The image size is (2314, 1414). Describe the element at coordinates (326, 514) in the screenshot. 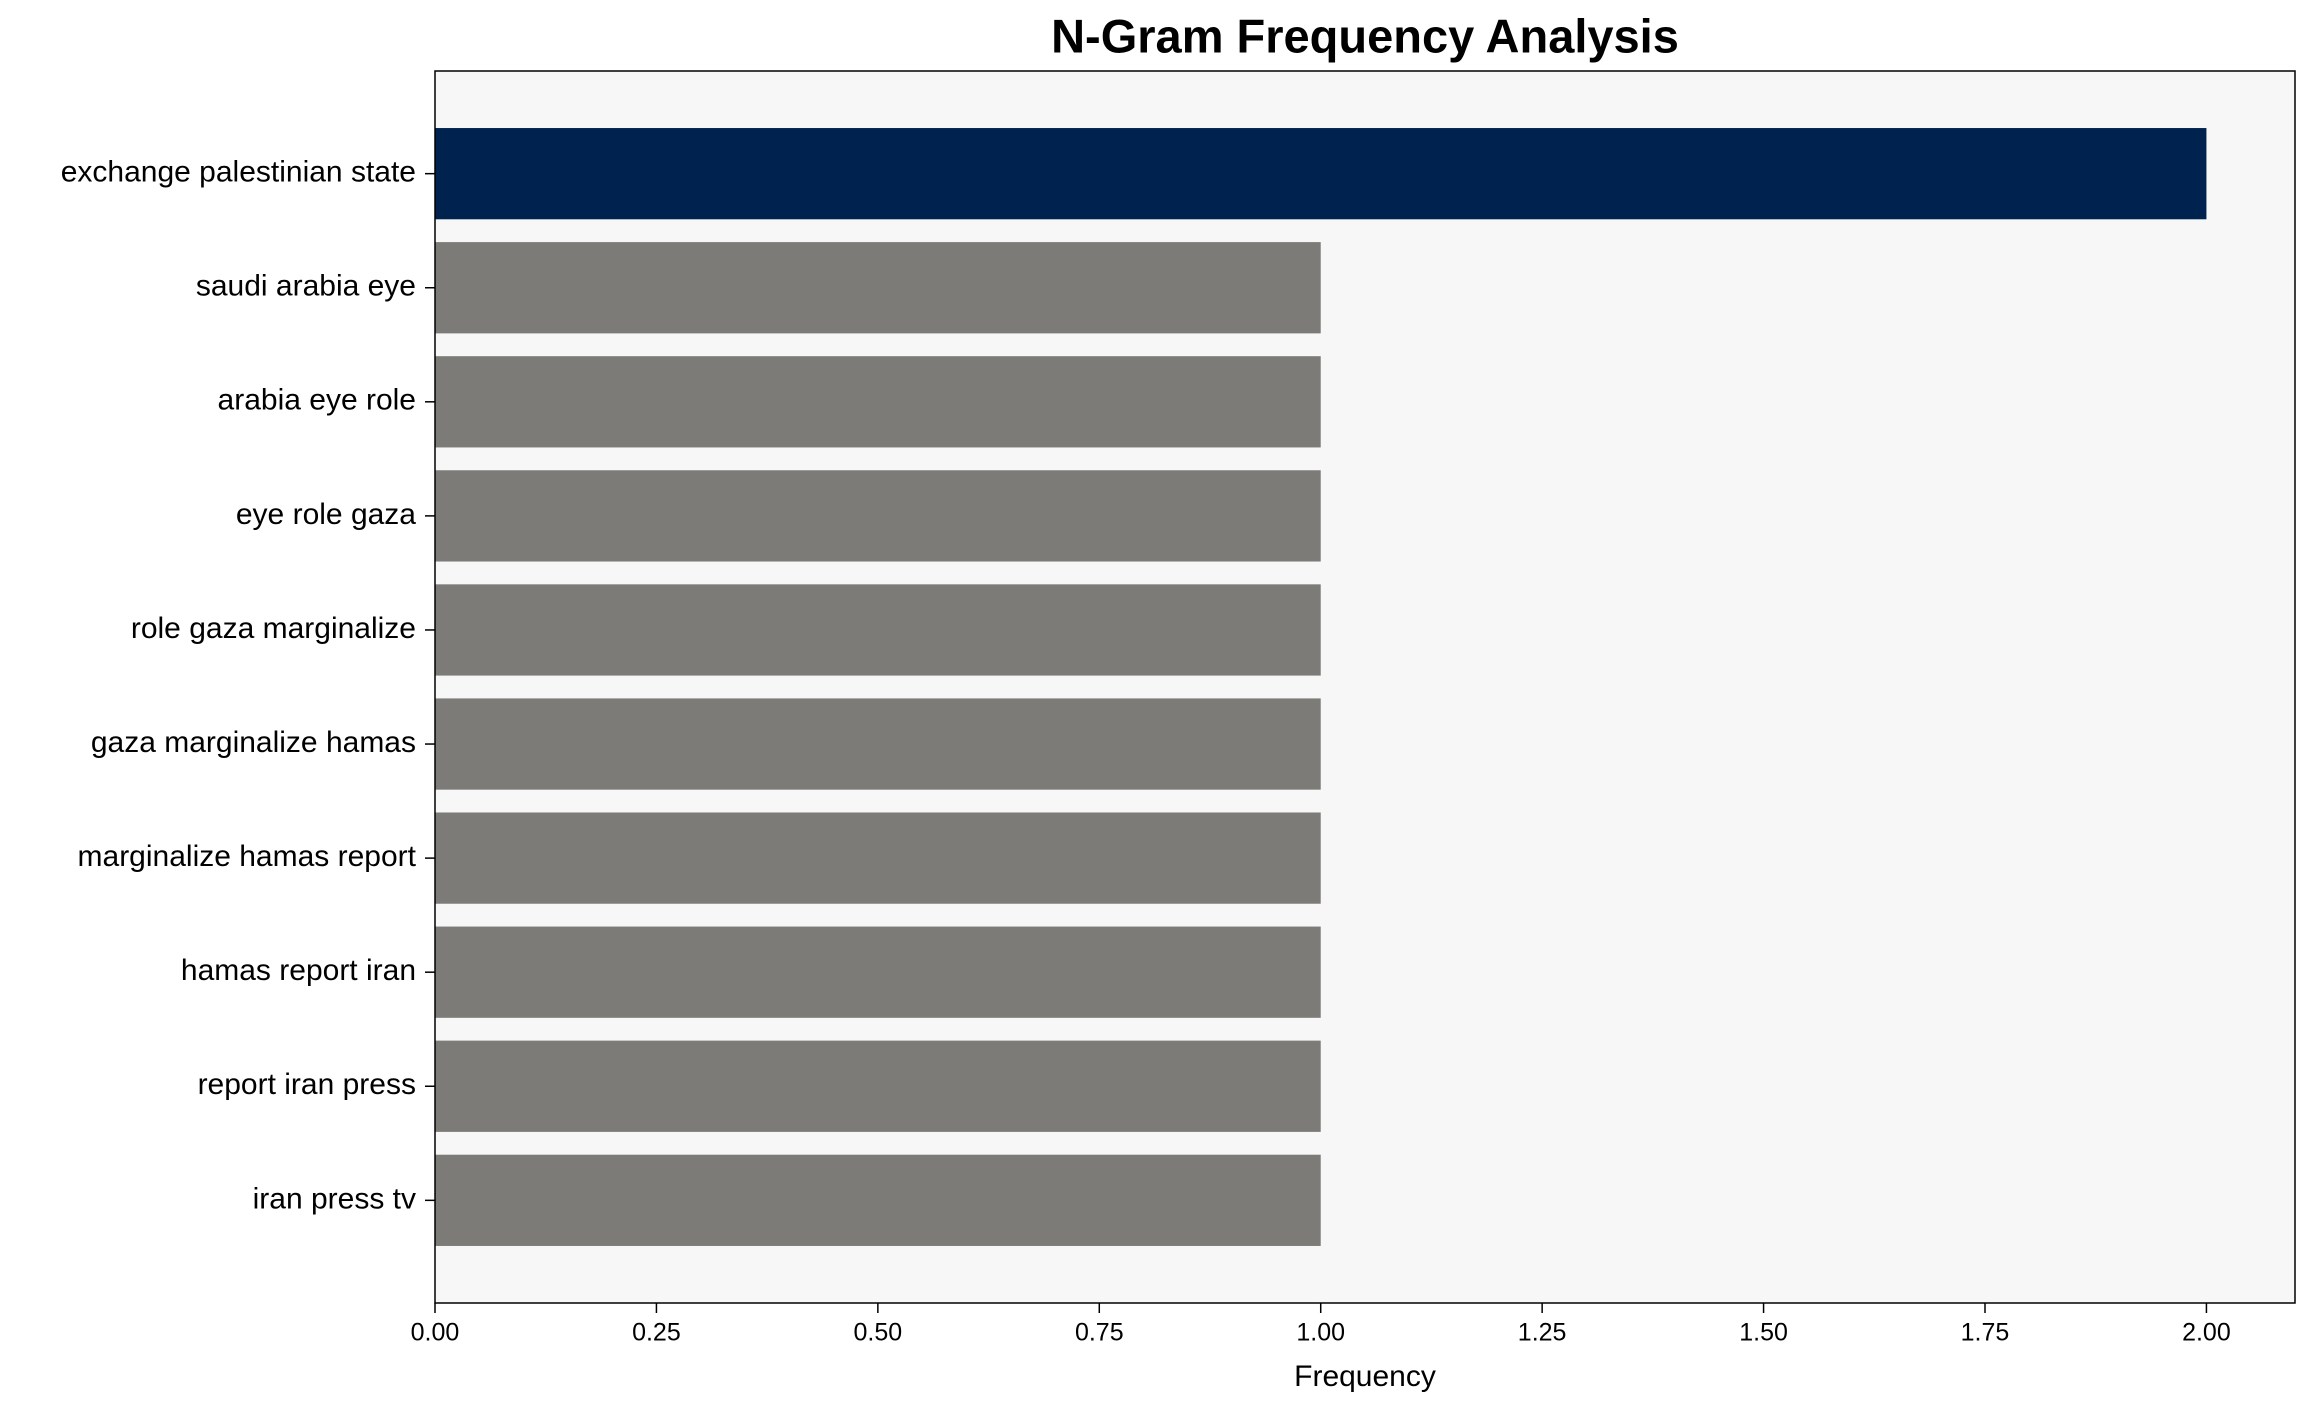

I see `y-tick-label: eye role gaza` at that location.